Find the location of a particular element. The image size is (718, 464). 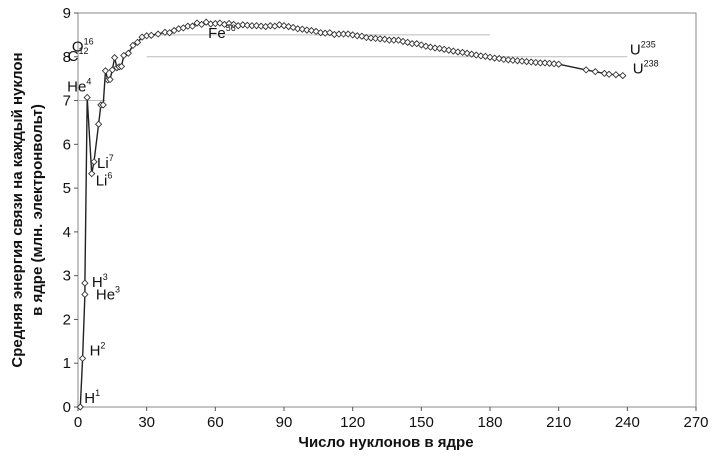

isotope-label: H1 is located at coordinates (92, 397).